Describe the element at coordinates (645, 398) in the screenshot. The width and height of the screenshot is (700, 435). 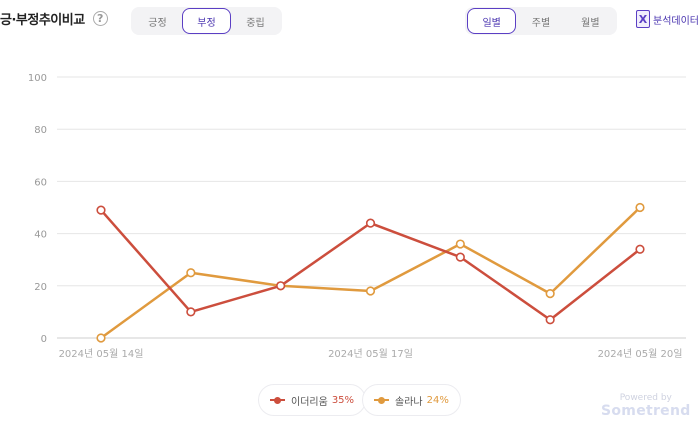
I see `watermark-caption: Powered by` at that location.